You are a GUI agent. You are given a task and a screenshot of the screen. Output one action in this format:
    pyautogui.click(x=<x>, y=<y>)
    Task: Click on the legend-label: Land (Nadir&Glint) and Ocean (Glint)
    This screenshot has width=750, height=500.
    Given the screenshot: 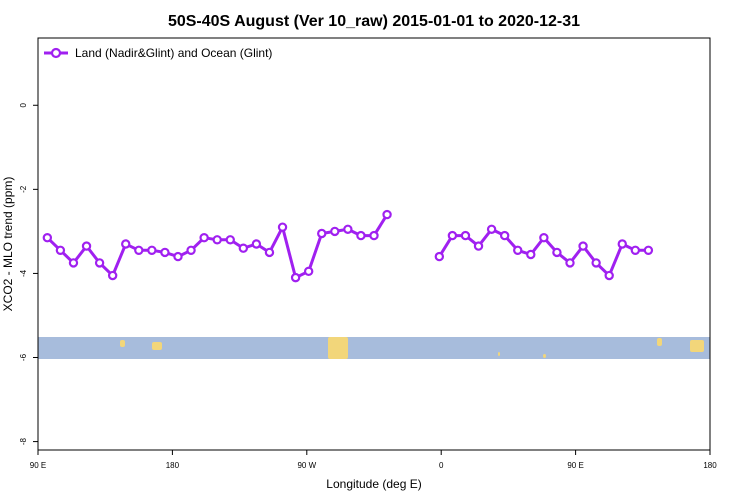 What is the action you would take?
    pyautogui.click(x=173, y=53)
    